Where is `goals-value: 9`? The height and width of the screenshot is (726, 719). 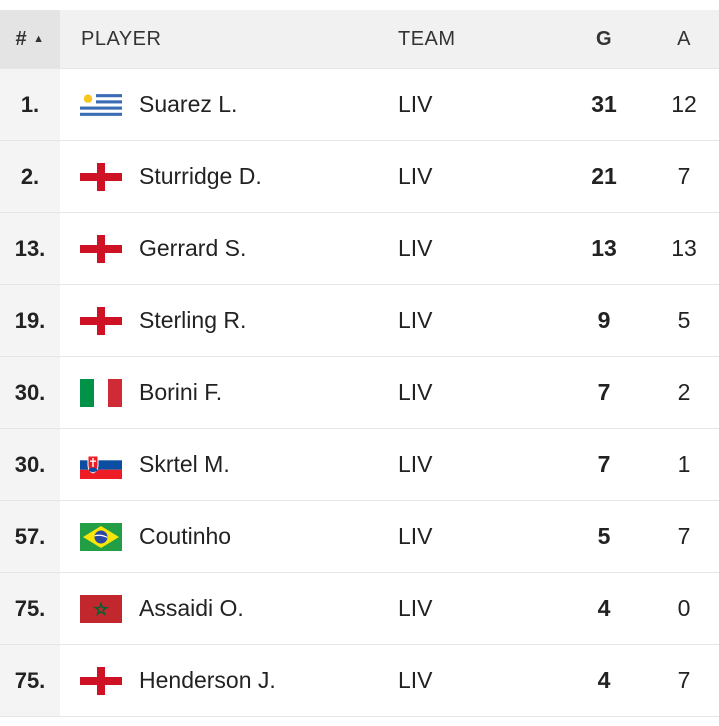 goals-value: 9 is located at coordinates (604, 320).